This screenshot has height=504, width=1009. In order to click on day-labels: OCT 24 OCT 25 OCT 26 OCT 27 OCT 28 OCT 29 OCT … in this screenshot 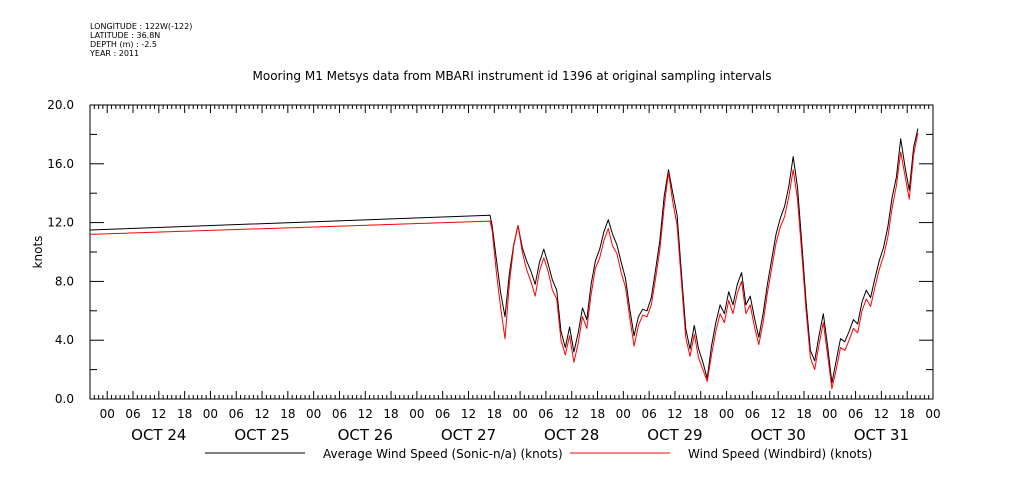, I will do `click(520, 435)`.